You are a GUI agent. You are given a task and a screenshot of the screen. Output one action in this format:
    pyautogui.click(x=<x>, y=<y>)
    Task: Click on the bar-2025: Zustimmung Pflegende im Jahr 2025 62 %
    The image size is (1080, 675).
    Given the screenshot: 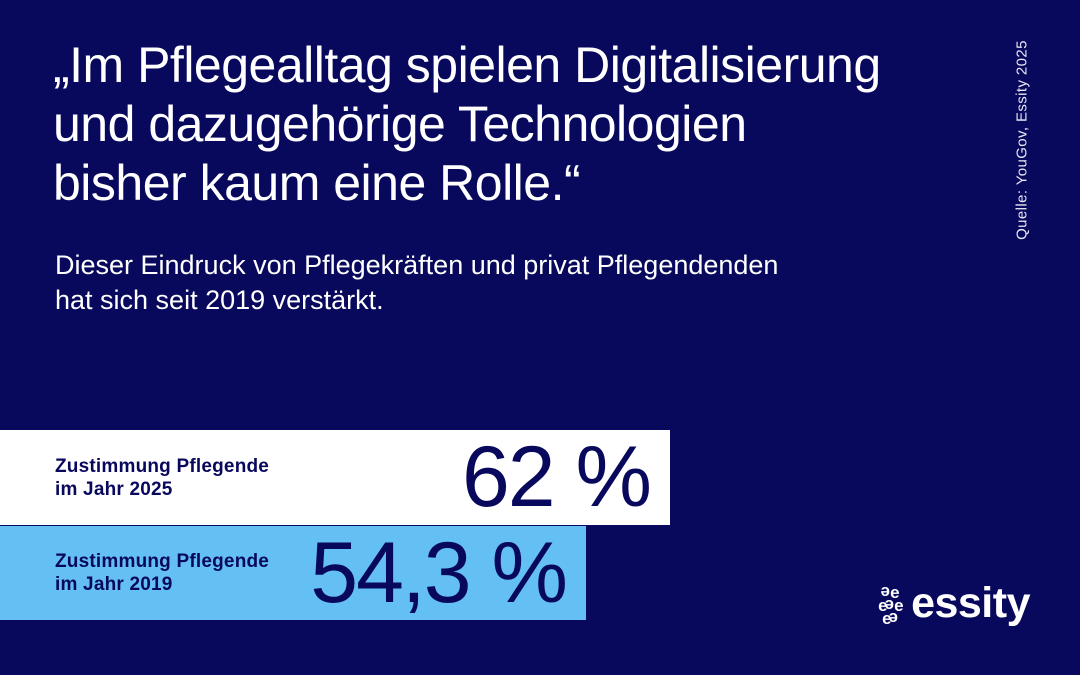 What is the action you would take?
    pyautogui.click(x=335, y=477)
    